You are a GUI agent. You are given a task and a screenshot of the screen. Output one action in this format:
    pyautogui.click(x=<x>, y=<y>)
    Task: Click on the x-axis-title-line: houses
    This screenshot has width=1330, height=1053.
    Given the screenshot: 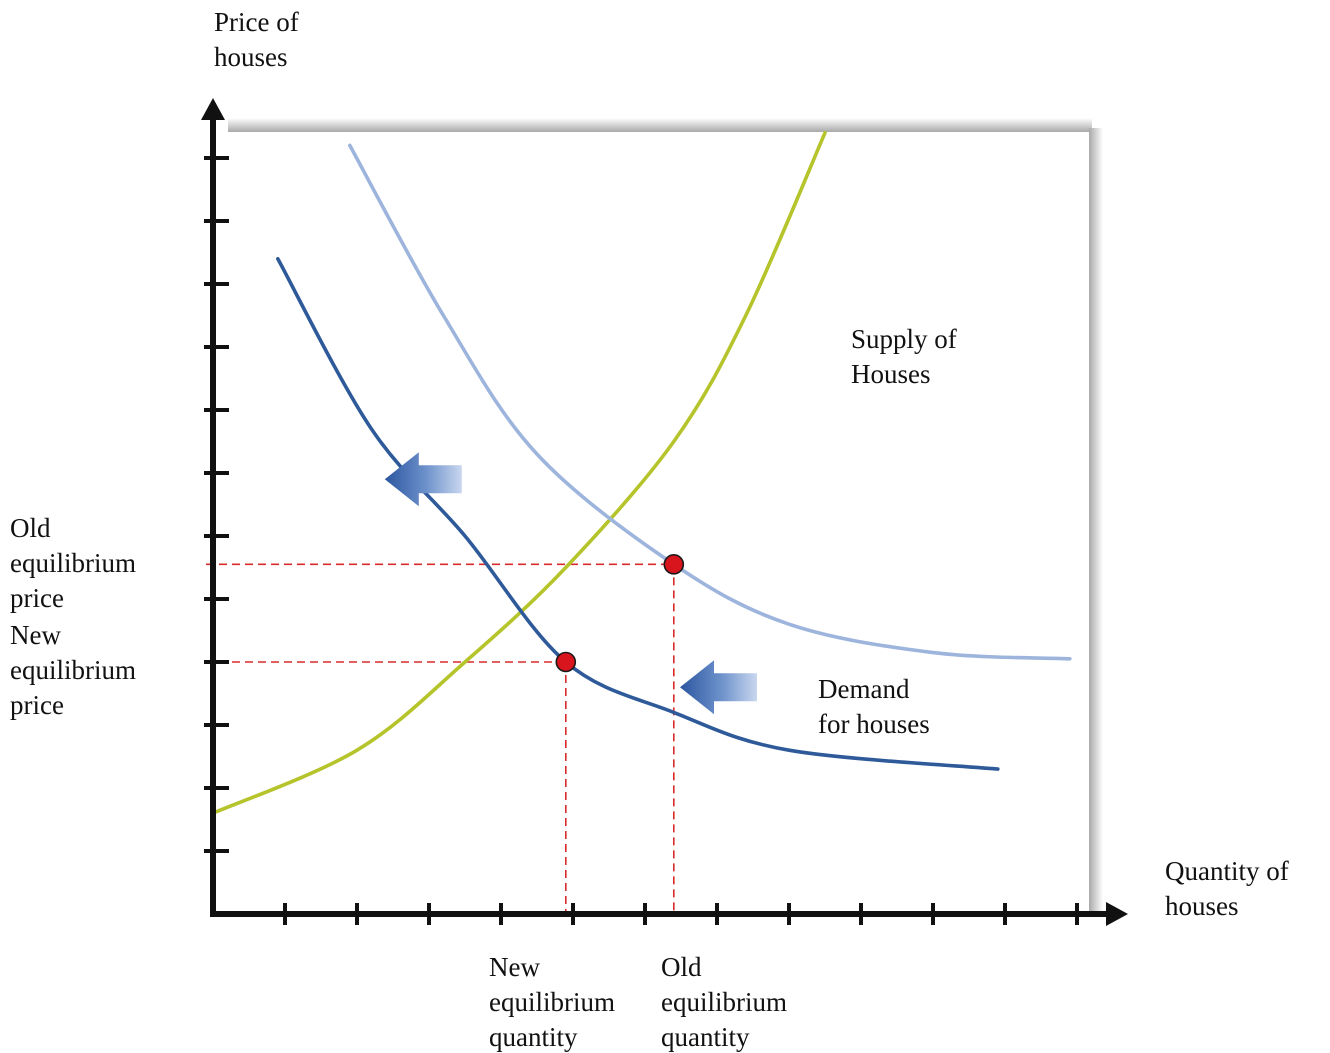 What is the action you would take?
    pyautogui.click(x=1202, y=906)
    